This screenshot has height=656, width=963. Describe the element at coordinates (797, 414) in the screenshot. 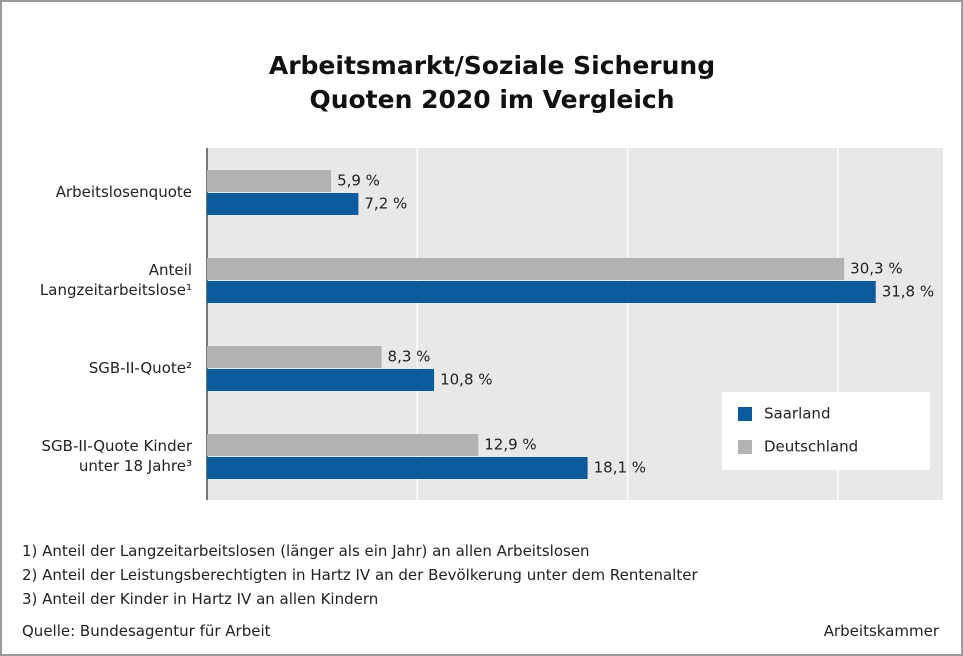

I see `legend-label: Saarland` at that location.